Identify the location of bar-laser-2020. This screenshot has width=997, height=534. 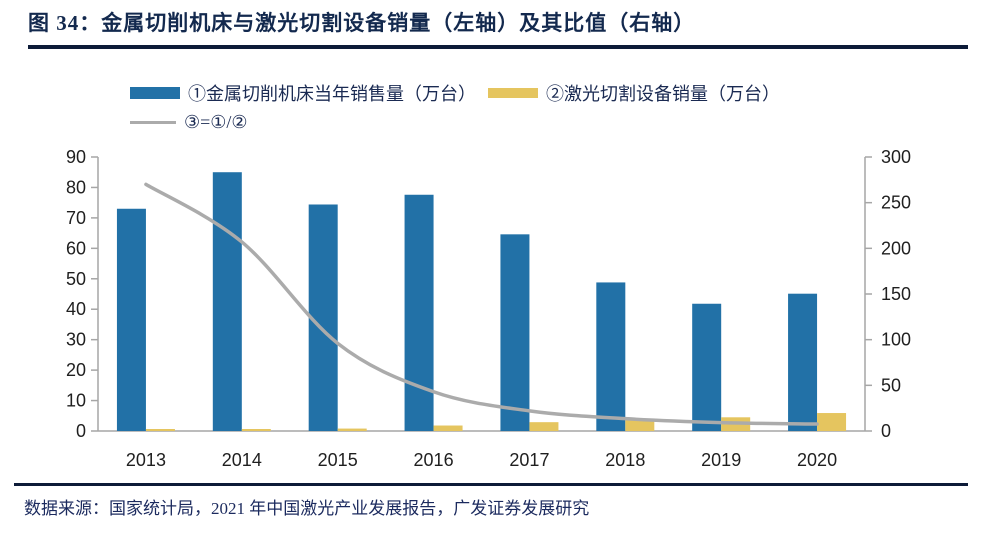
(832, 422).